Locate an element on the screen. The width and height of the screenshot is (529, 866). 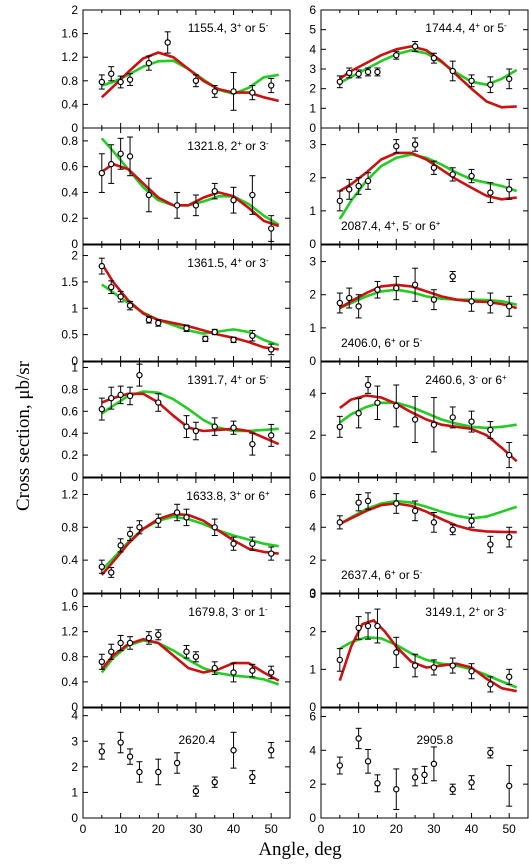
panel-label: 1391.7, 4+ or 5- is located at coordinates (228, 380).